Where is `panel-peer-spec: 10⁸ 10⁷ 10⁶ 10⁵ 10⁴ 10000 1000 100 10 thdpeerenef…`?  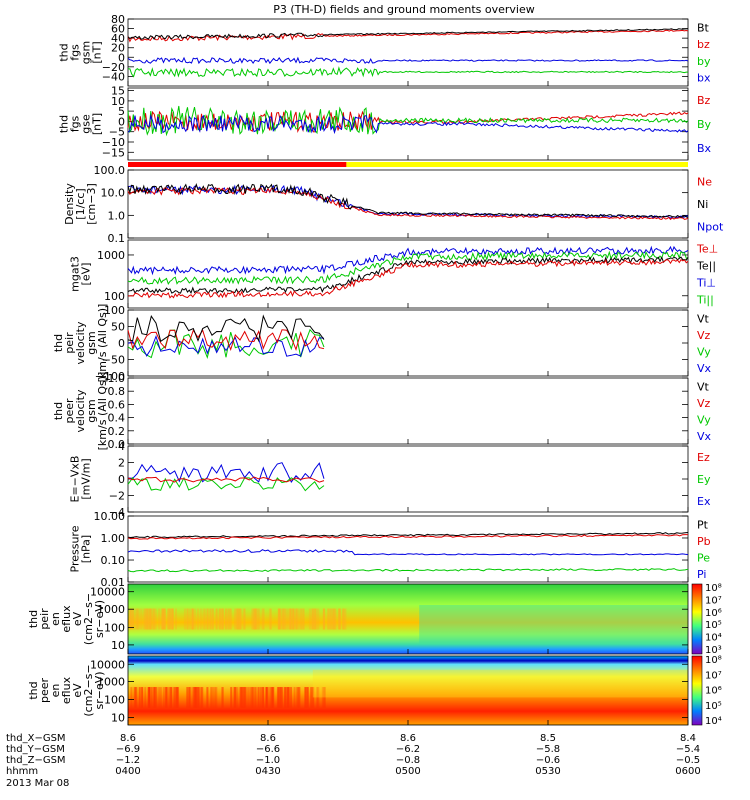 panel-peer-spec: 10⁸ 10⁷ 10⁶ 10⁵ 10⁴ 10000 1000 100 10 thdpeerenef… is located at coordinates (374, 691).